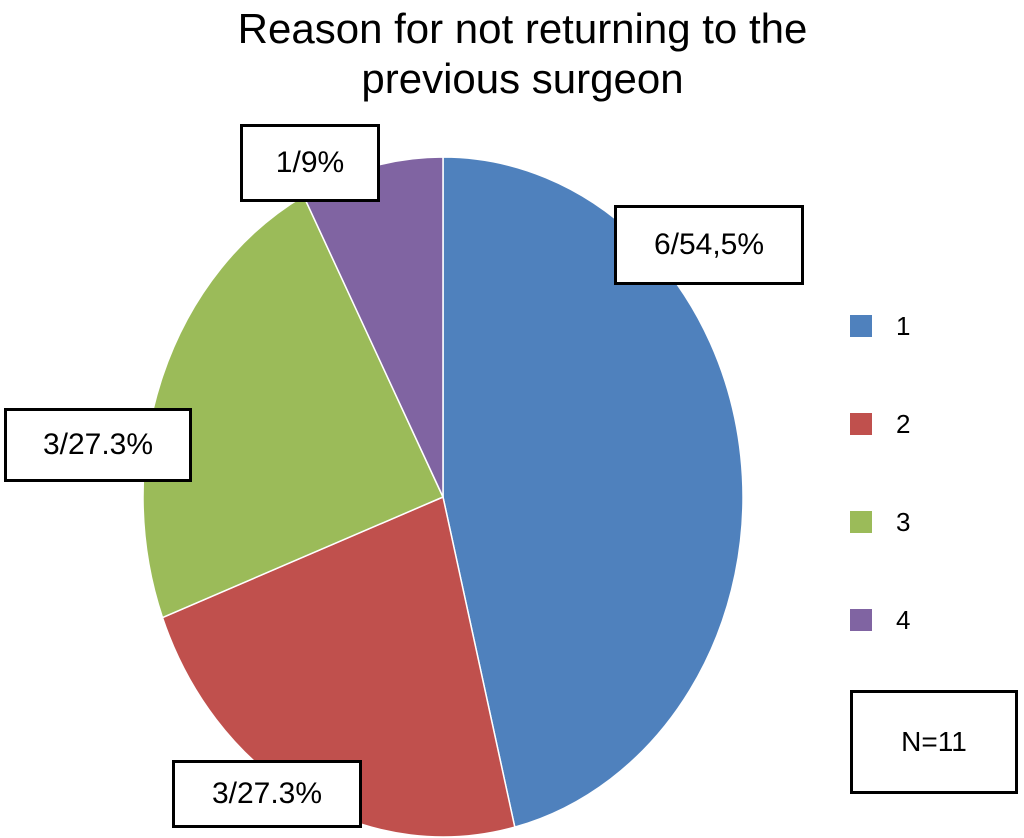 The width and height of the screenshot is (1024, 838). What do you see at coordinates (903, 521) in the screenshot?
I see `legend-label-3: 3` at bounding box center [903, 521].